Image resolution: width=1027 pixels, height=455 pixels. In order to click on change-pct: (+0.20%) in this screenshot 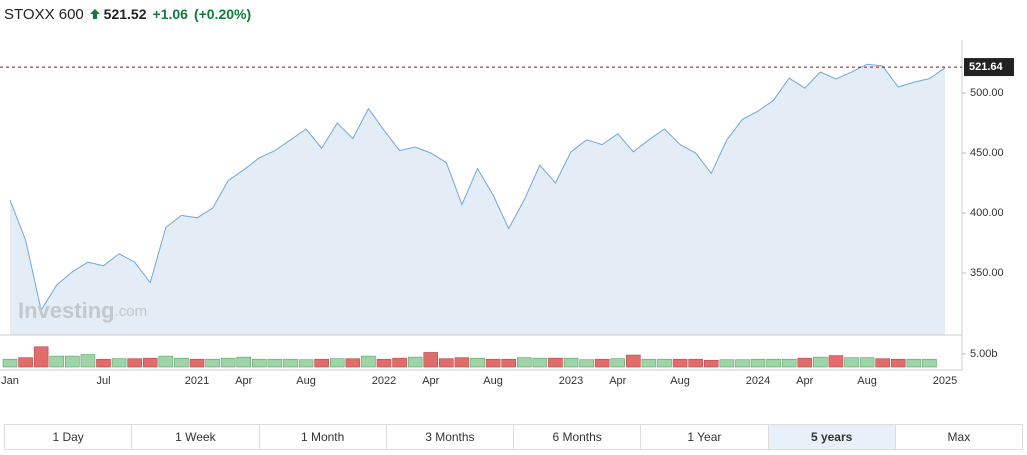, I will do `click(222, 14)`.